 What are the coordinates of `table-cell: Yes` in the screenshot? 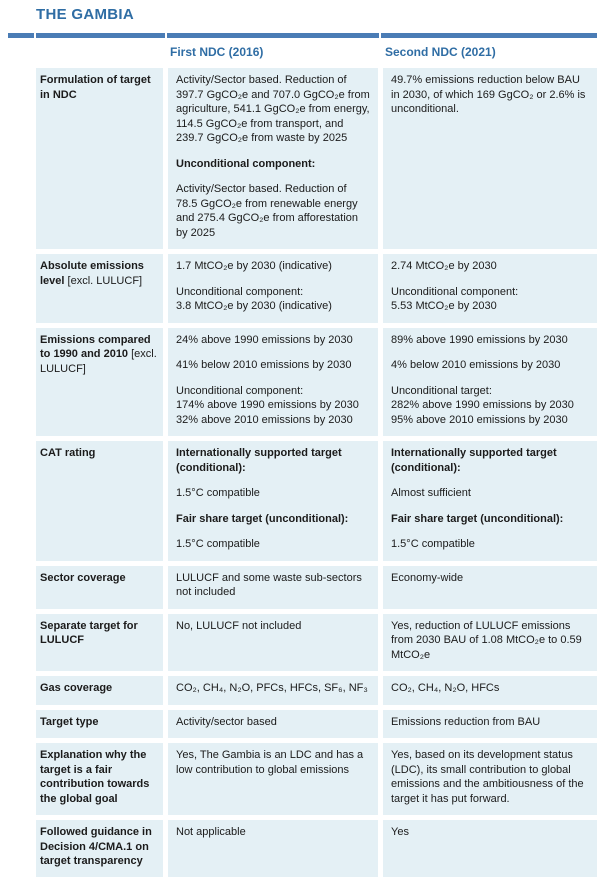 It's located at (490, 848).